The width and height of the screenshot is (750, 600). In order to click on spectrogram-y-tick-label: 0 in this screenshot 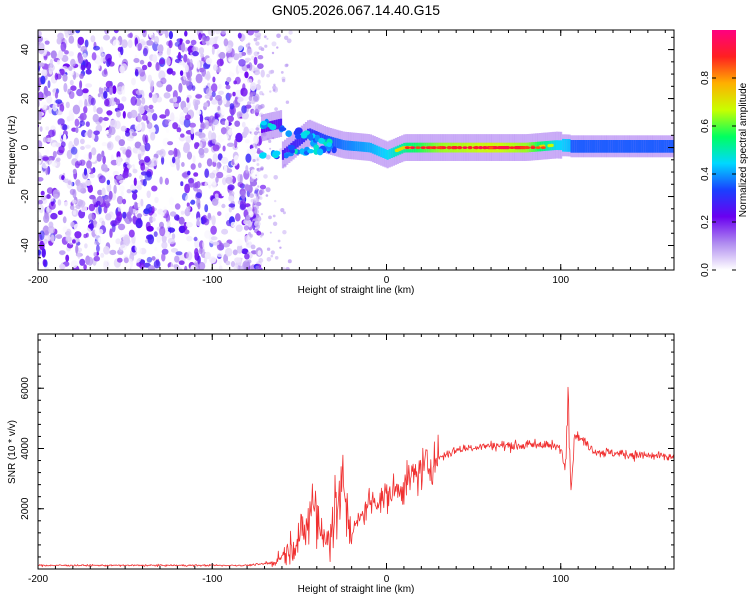, I will do `click(25, 147)`.